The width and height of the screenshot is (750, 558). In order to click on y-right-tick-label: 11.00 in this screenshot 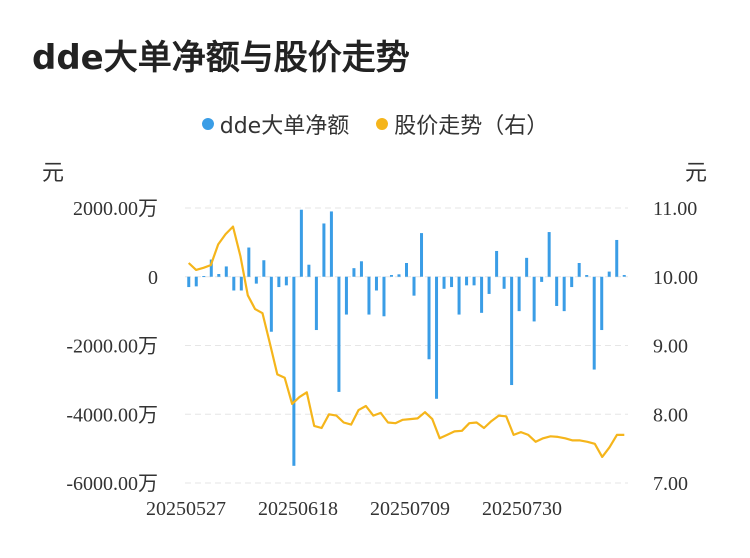, I will do `click(675, 209)`.